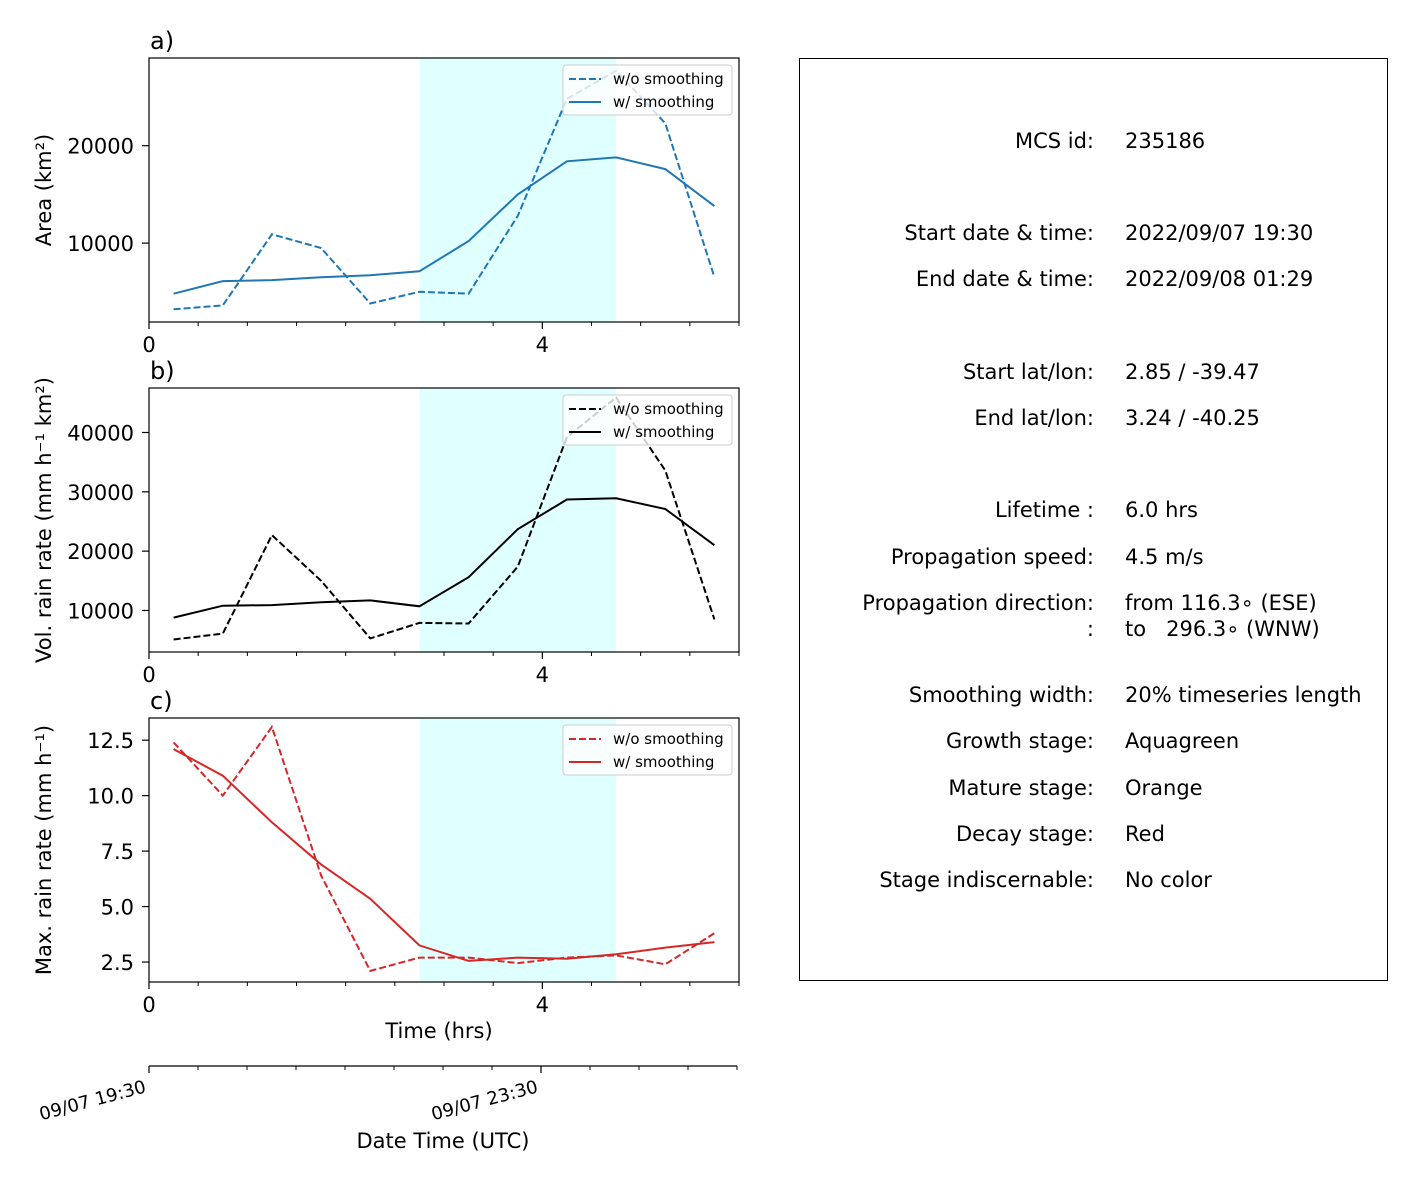 The width and height of the screenshot is (1419, 1181). What do you see at coordinates (1219, 279) in the screenshot?
I see `info-value: 2022/09/08 01:29` at bounding box center [1219, 279].